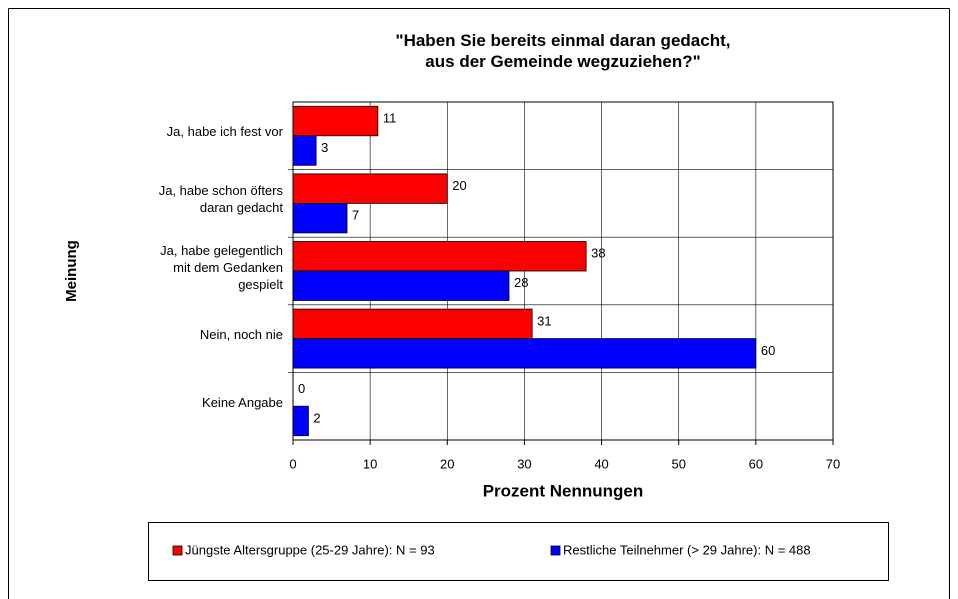  I want to click on value-label: 3, so click(324, 147).